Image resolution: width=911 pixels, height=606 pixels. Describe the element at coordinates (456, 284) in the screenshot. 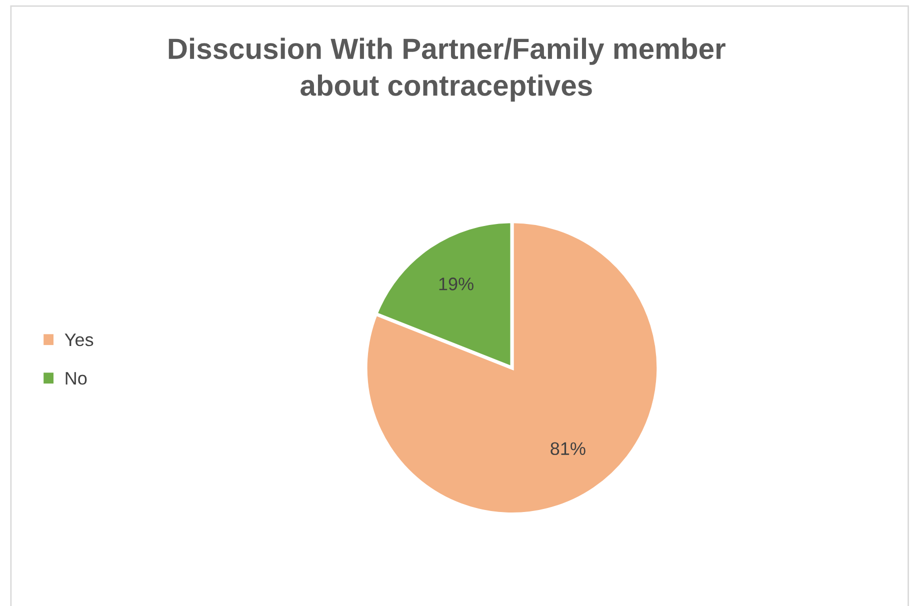

I see `data-label: 19%` at that location.